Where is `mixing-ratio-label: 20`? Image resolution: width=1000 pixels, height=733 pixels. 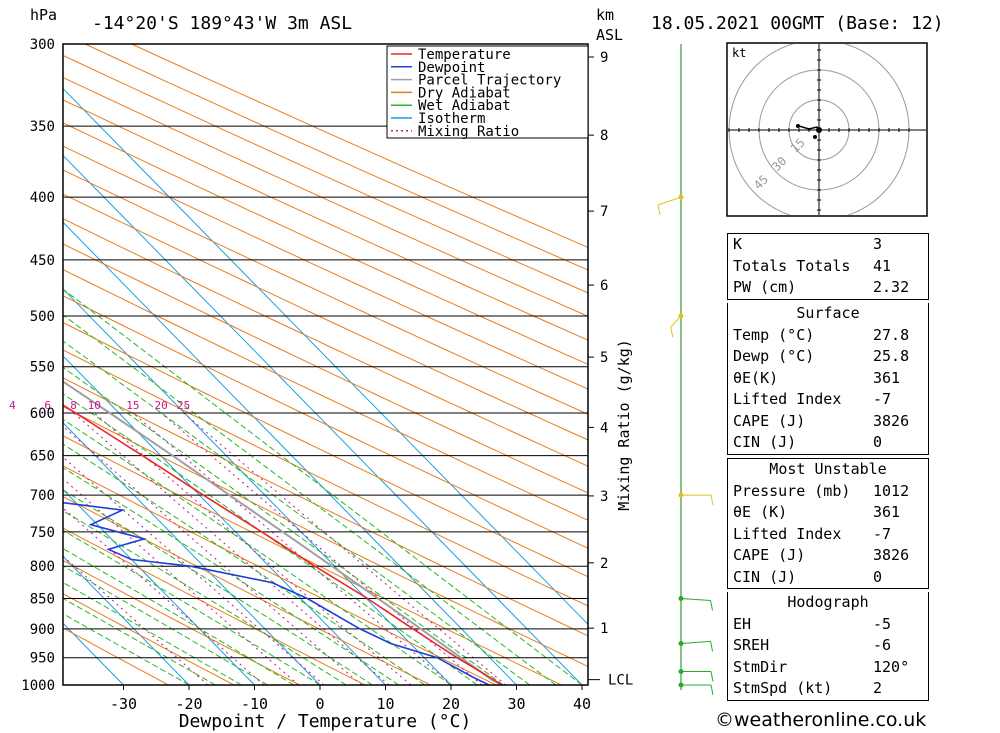 mixing-ratio-label: 20 is located at coordinates (161, 405).